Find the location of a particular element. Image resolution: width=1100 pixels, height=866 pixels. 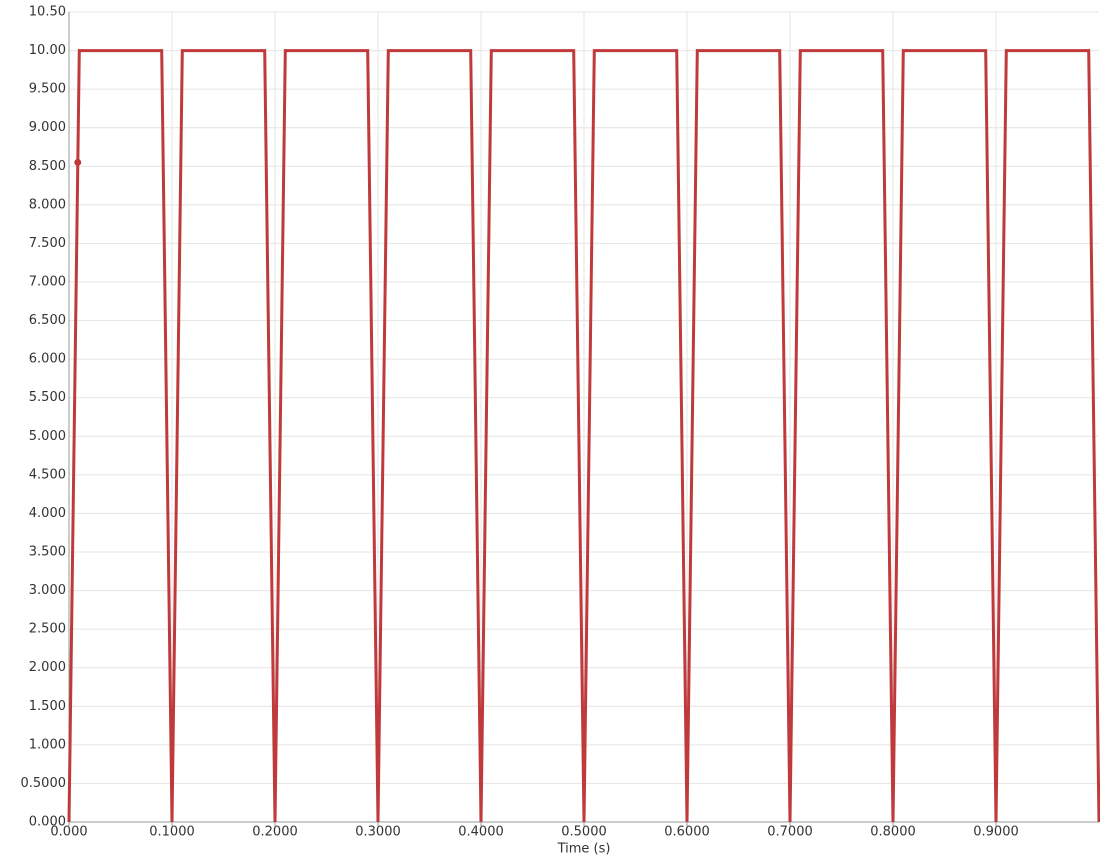

x-tick-label: 0.5000 is located at coordinates (584, 832).